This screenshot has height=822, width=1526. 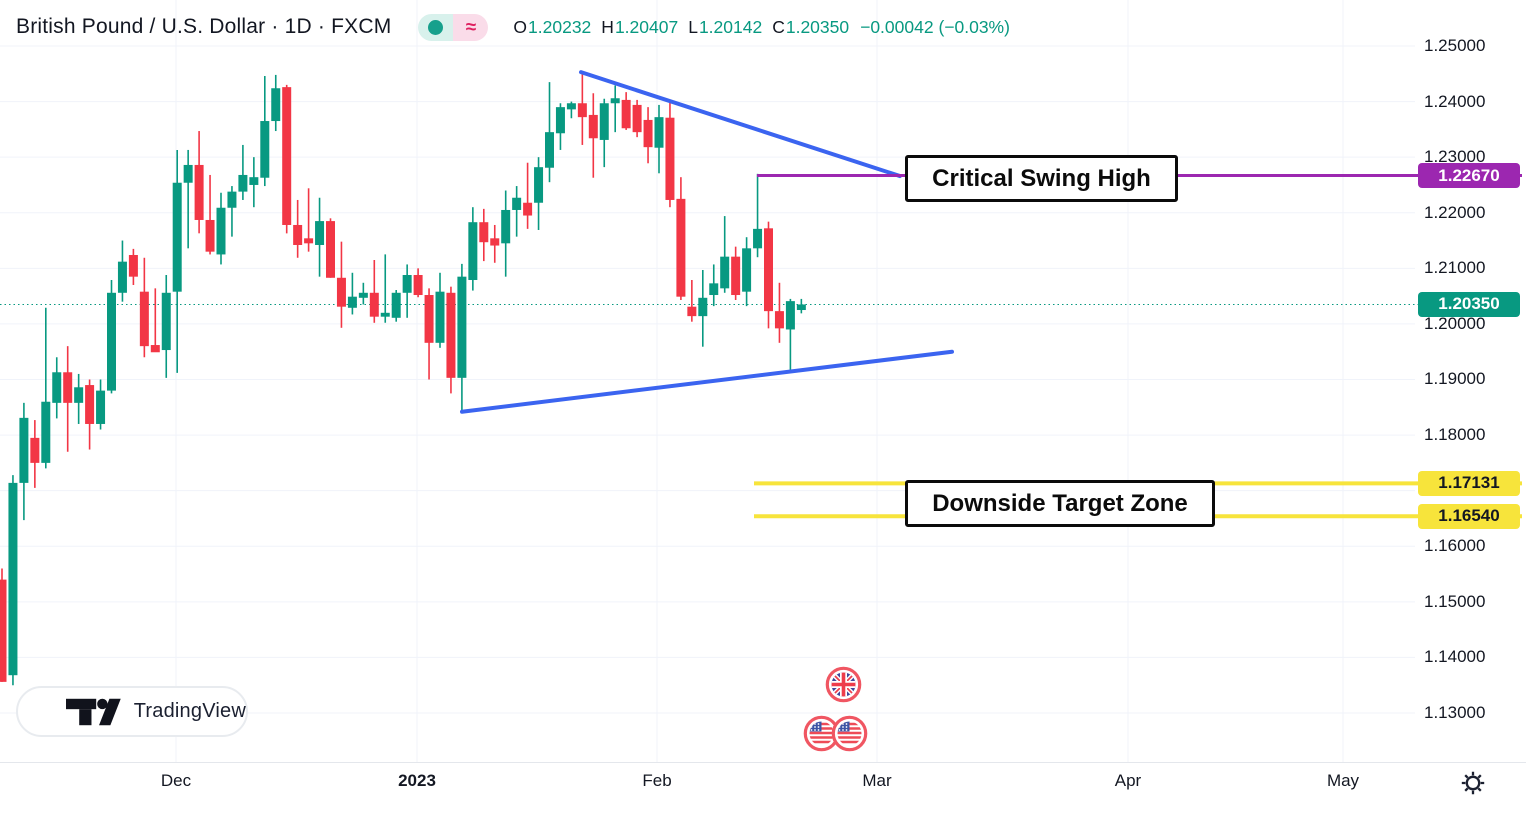 What do you see at coordinates (1455, 157) in the screenshot?
I see `price-tick-label: 1.23000` at bounding box center [1455, 157].